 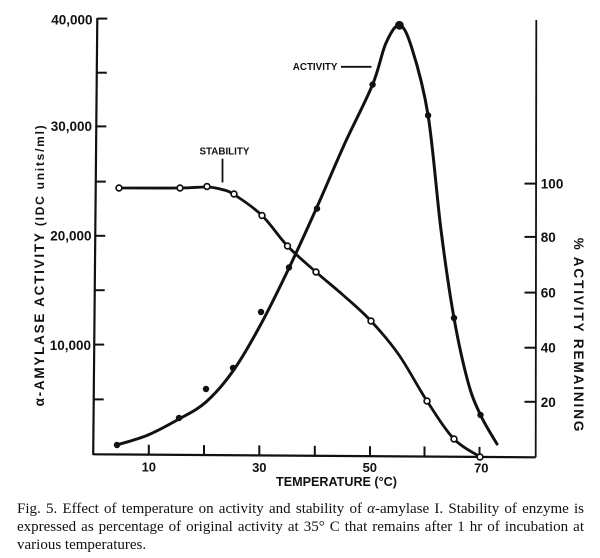 I want to click on svg-text: 20,000, so click(x=70, y=236).